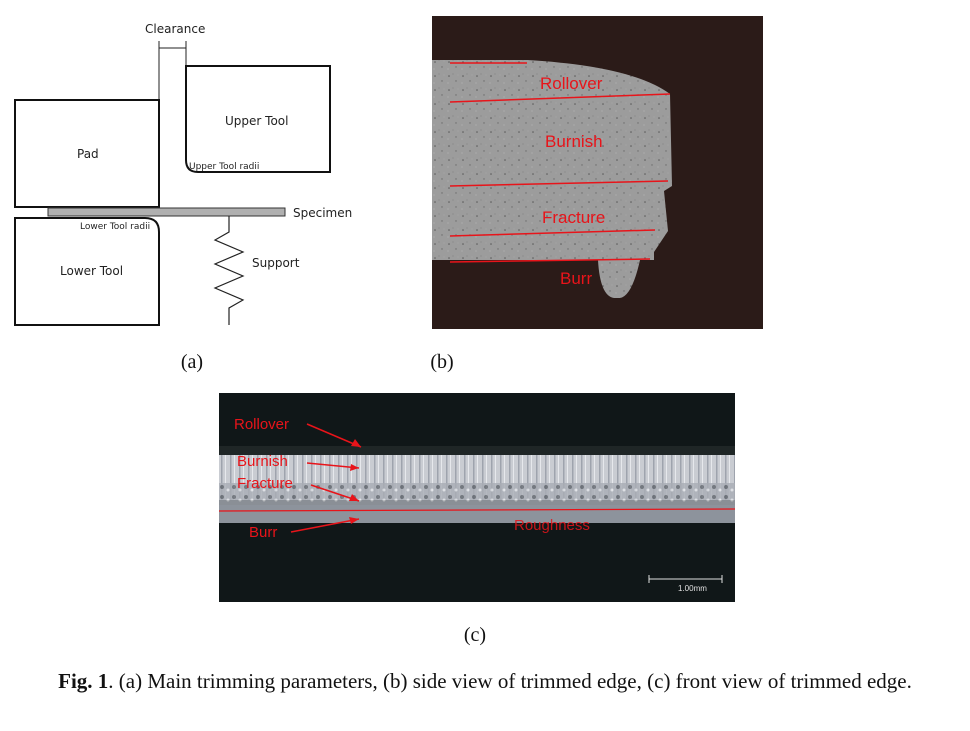 This screenshot has width=970, height=731. Describe the element at coordinates (475, 635) in the screenshot. I see `sublabel-c: (c)` at that location.